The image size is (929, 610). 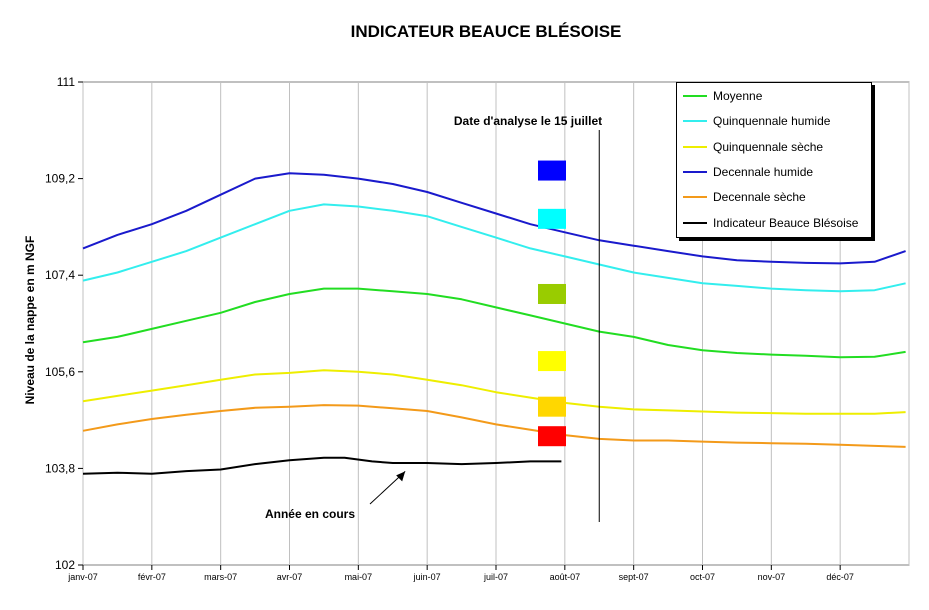 What do you see at coordinates (528, 121) in the screenshot?
I see `analysis-date-label: Date d'analyse le 15 juillet` at bounding box center [528, 121].